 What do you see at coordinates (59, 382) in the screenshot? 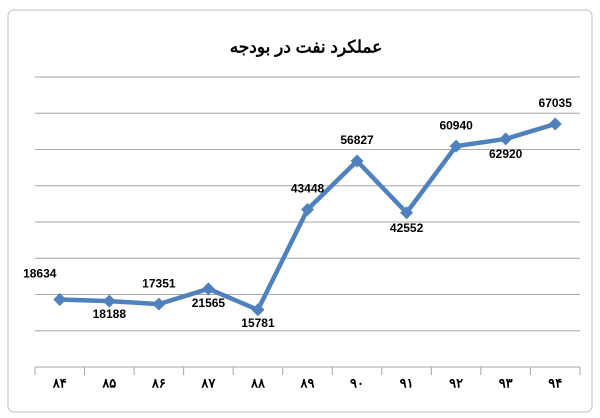
I see `x-tick-label: ۸۴` at bounding box center [59, 382].